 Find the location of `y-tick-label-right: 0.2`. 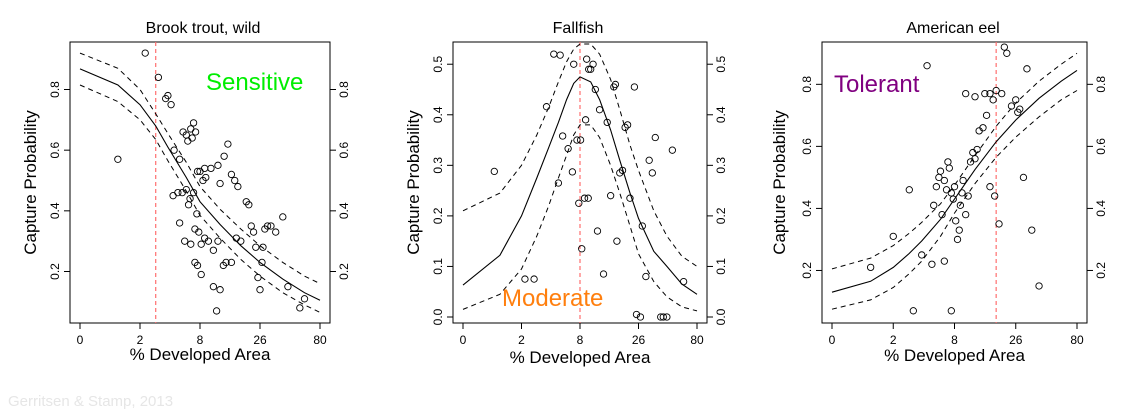

y-tick-label-right: 0.2 is located at coordinates (721, 215).